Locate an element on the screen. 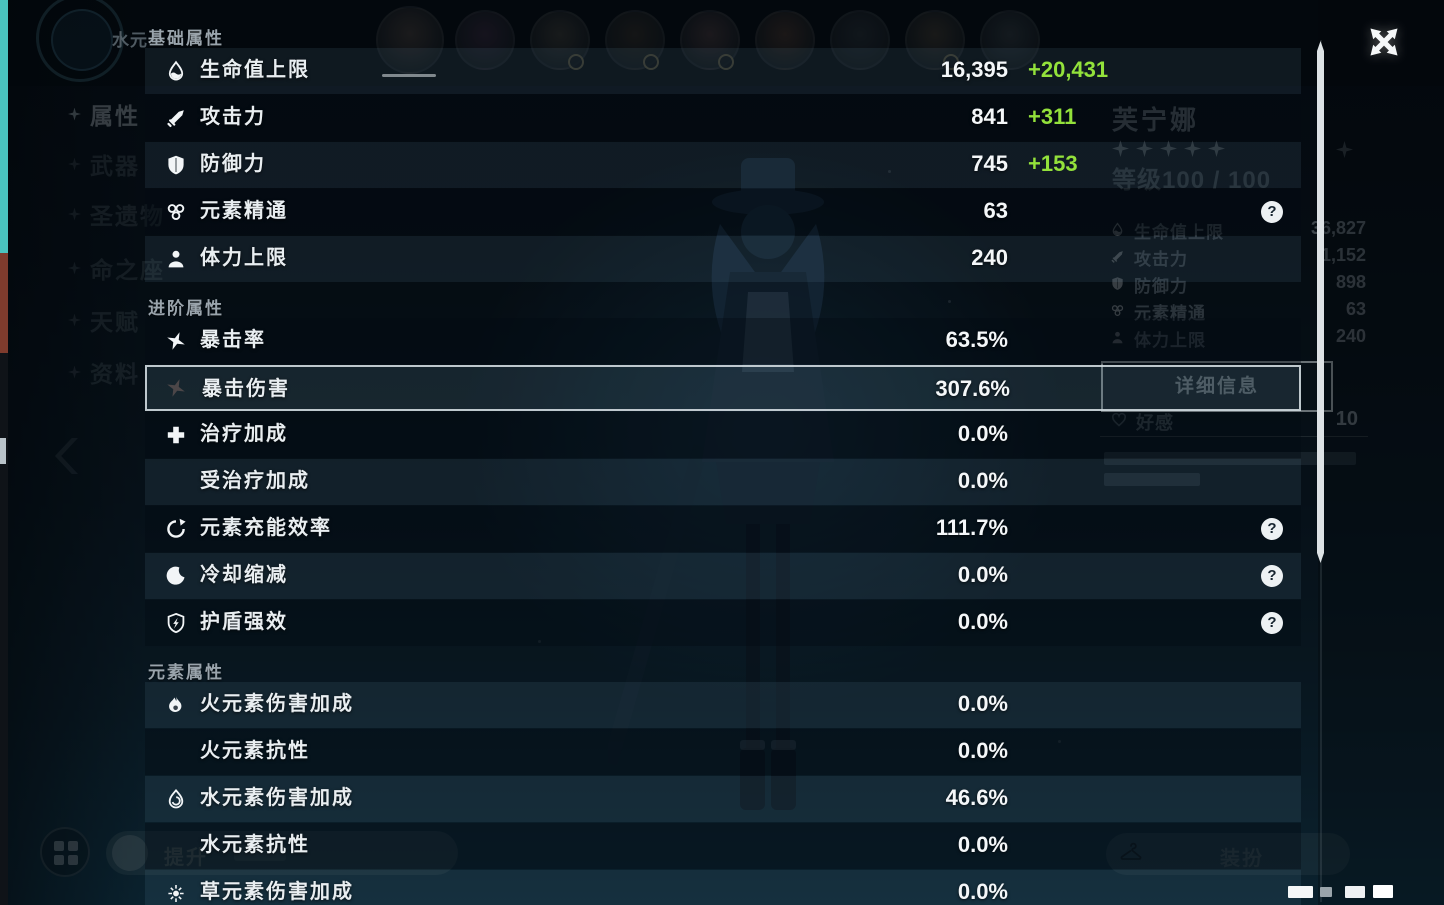 This screenshot has height=905, width=1444. stat-label: 火元素抗性 is located at coordinates (255, 751).